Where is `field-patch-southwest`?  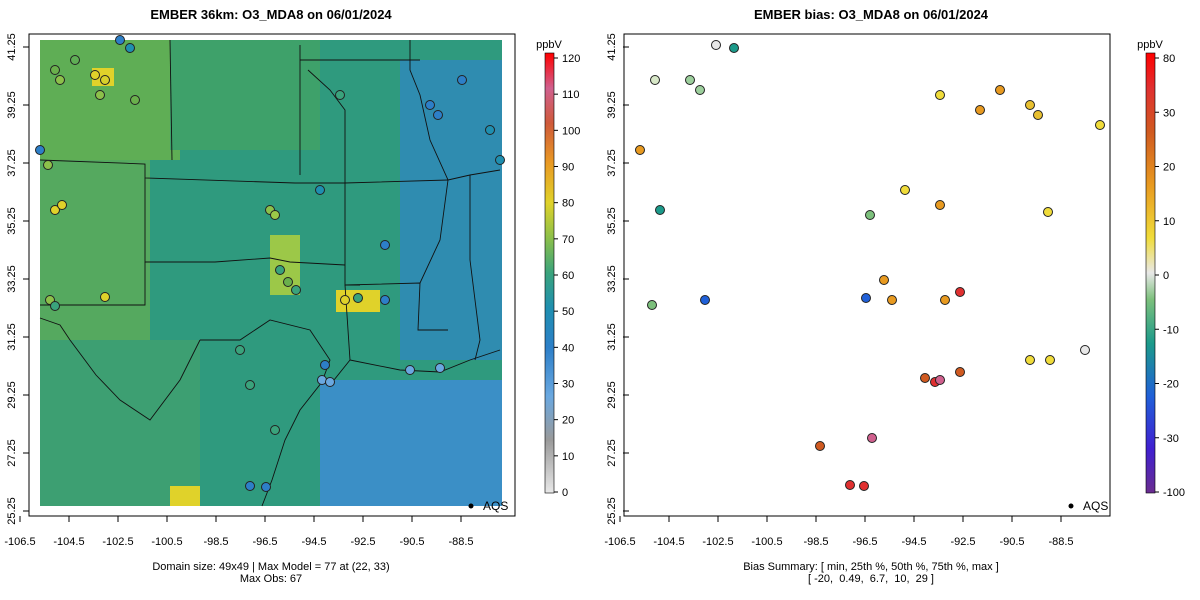
field-patch-southwest is located at coordinates (120, 423).